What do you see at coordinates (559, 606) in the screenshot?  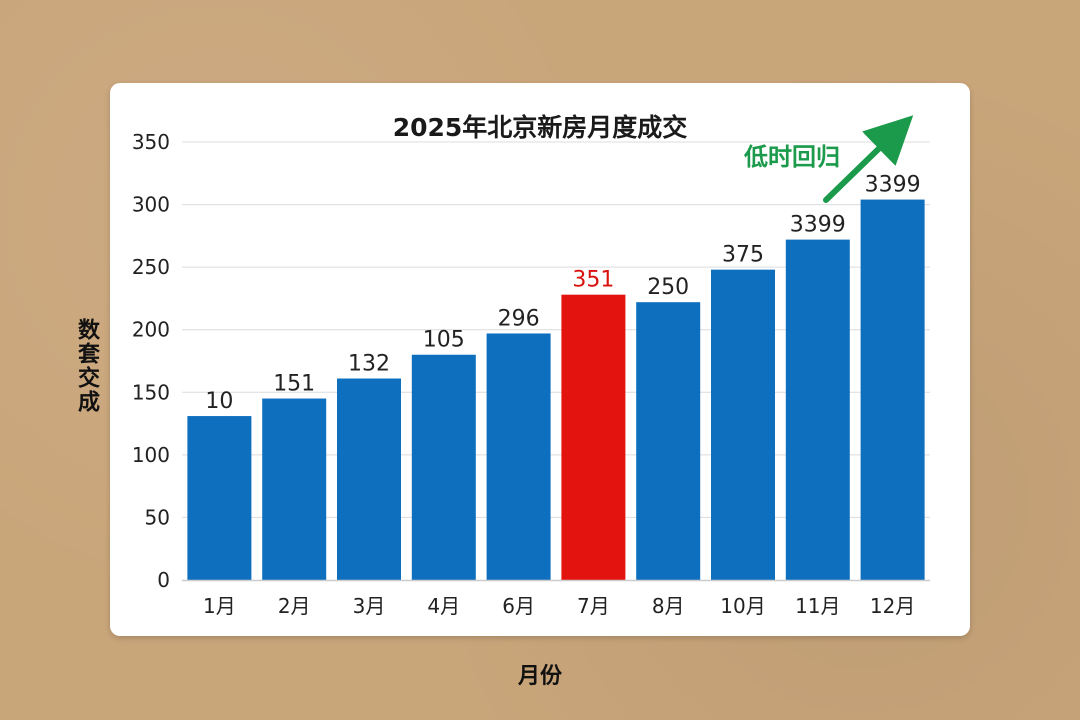 I see `x-axis-ticks: 1月 2月 3月 4月 6月 7月 8月 10月 11月 12月` at bounding box center [559, 606].